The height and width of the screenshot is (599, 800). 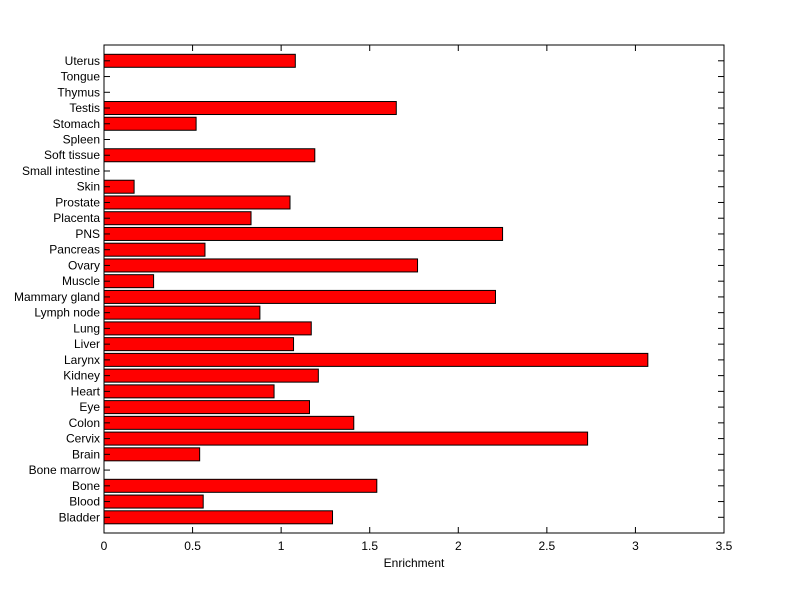 What do you see at coordinates (65, 470) in the screenshot?
I see `y-tick-label: Bone marrow` at bounding box center [65, 470].